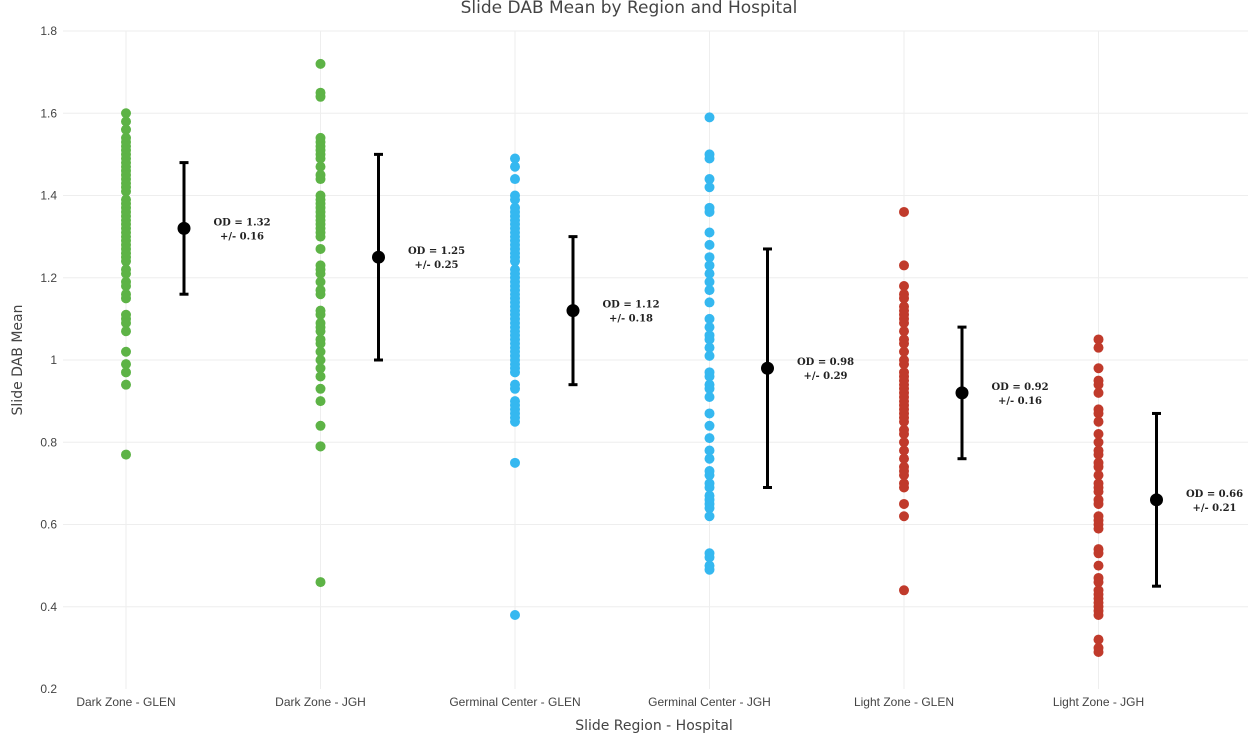  Describe the element at coordinates (241, 222) in the screenshot. I see `annotation-od: OD = 1.32` at that location.